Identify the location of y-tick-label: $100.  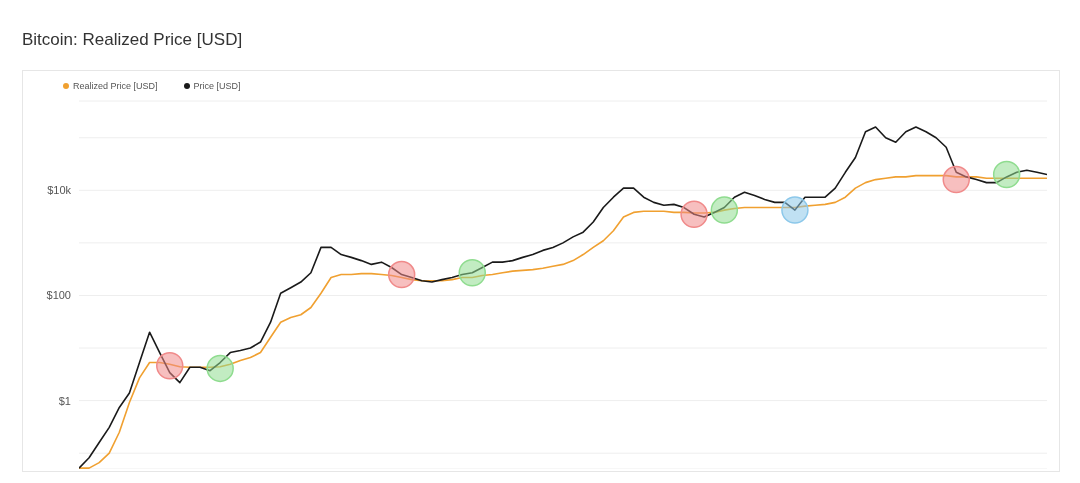
(58, 295).